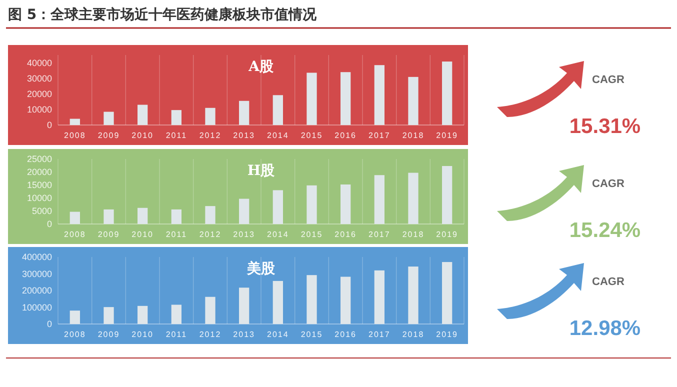  I want to click on y-tick-label: 25000, so click(39, 159).